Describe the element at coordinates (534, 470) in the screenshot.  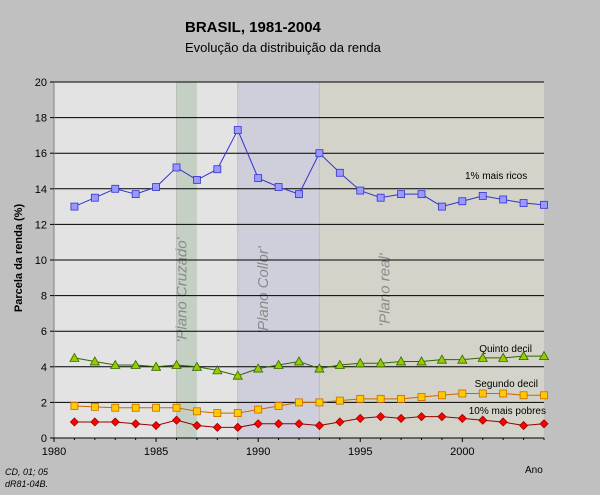
I see `x-axis-label: Ano` at that location.